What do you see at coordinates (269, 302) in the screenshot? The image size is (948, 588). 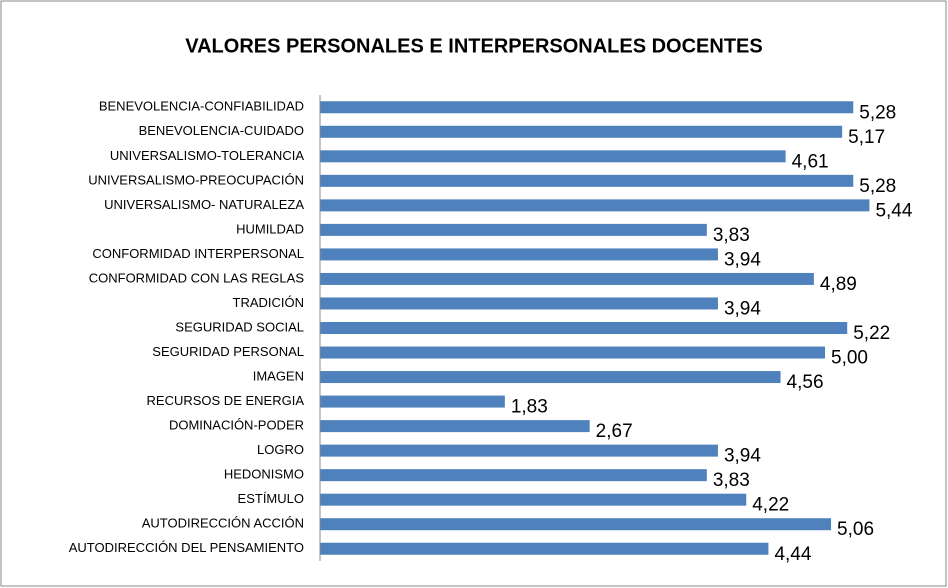 I see `y-tick-label: TRADICIÓN` at bounding box center [269, 302].